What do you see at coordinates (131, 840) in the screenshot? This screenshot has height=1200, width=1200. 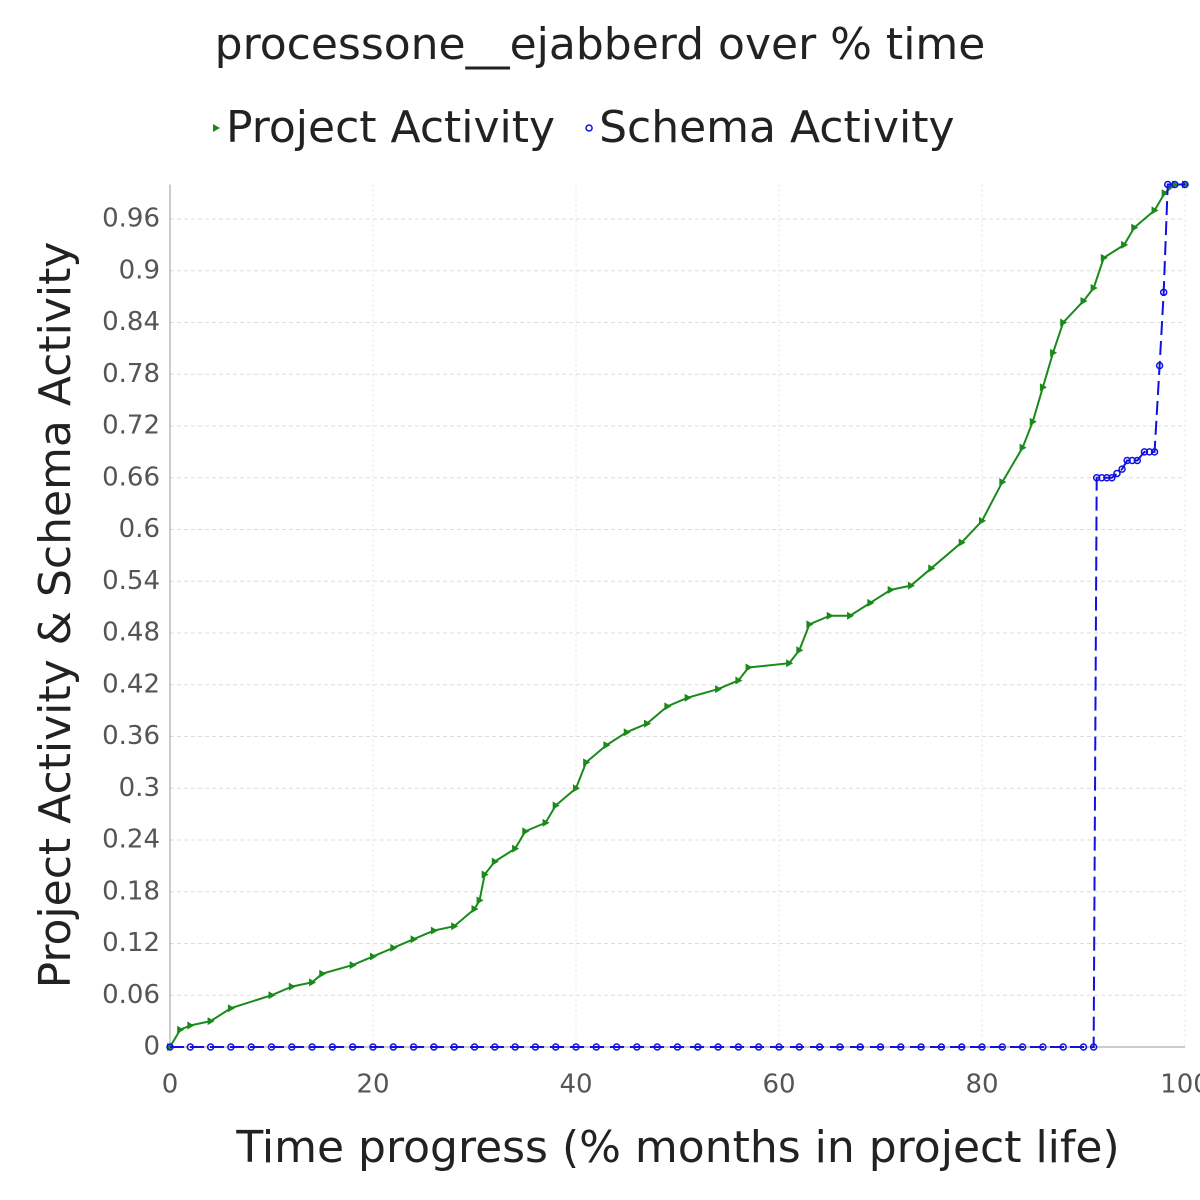 I see `y-tick-label: 0.24` at bounding box center [131, 840].